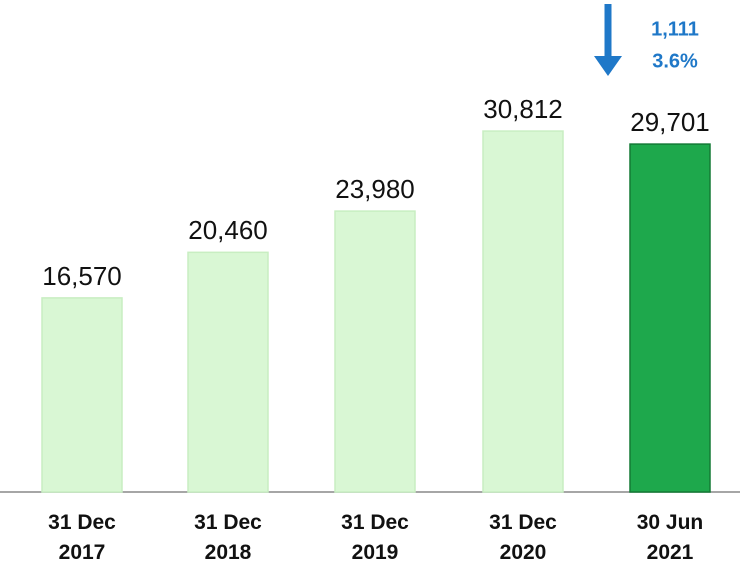 This screenshot has width=740, height=569. I want to click on x-tick-label: 31 Dec 2020, so click(523, 537).